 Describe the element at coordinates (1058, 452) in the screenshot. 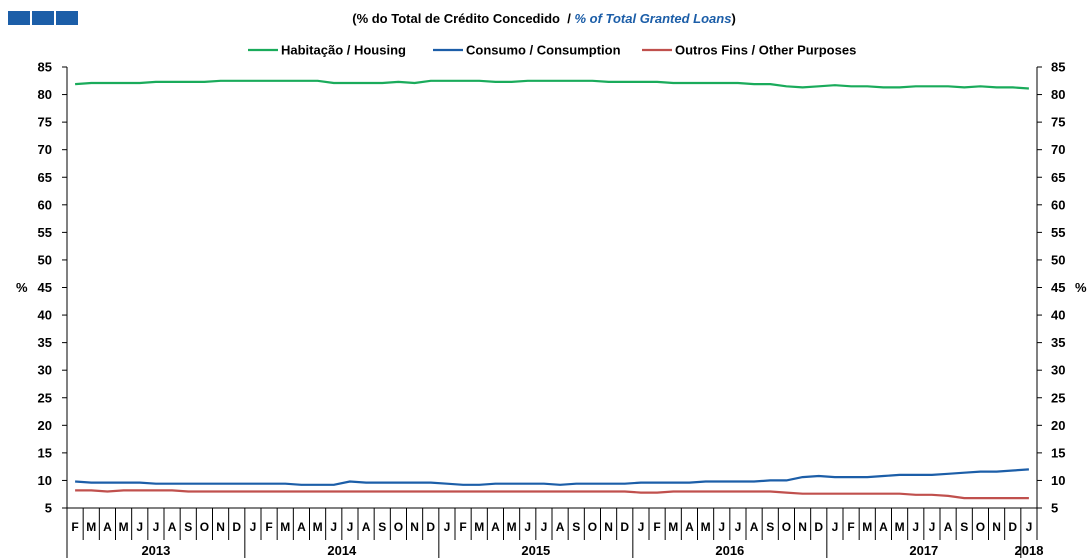

I see `y-tick-label-right: 15` at that location.